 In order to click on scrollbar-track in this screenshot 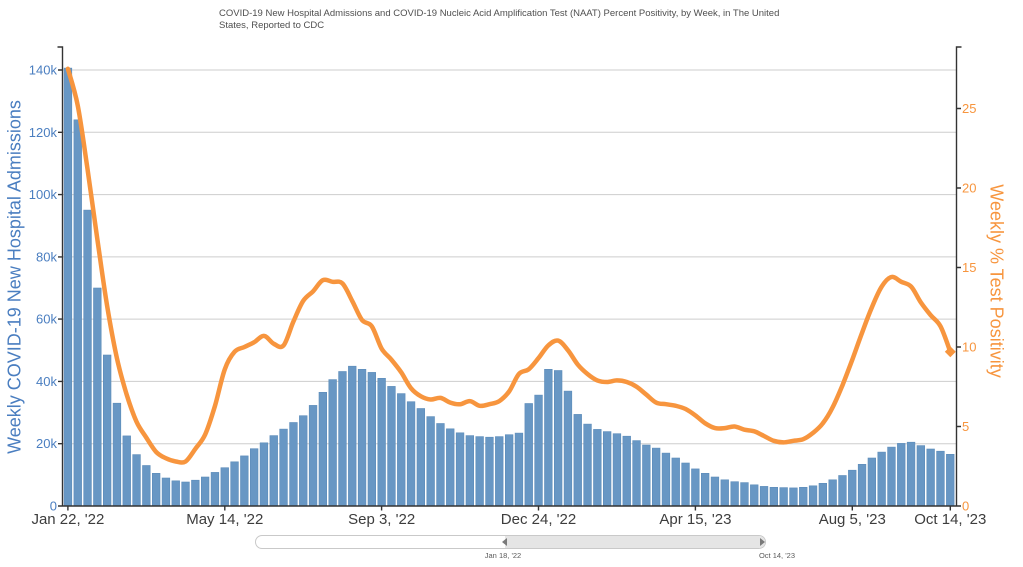, I will do `click(510, 542)`.